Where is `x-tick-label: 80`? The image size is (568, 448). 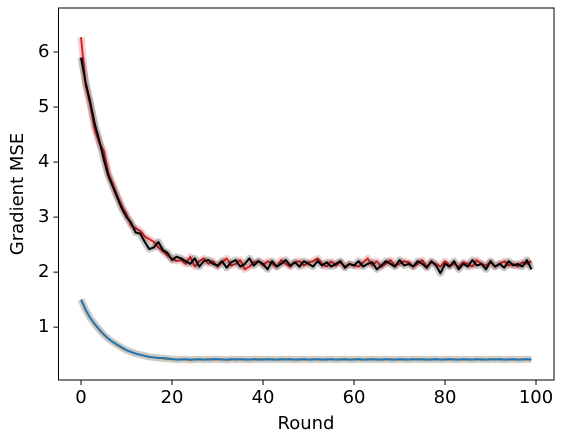
x-tick-label: 80 is located at coordinates (445, 397).